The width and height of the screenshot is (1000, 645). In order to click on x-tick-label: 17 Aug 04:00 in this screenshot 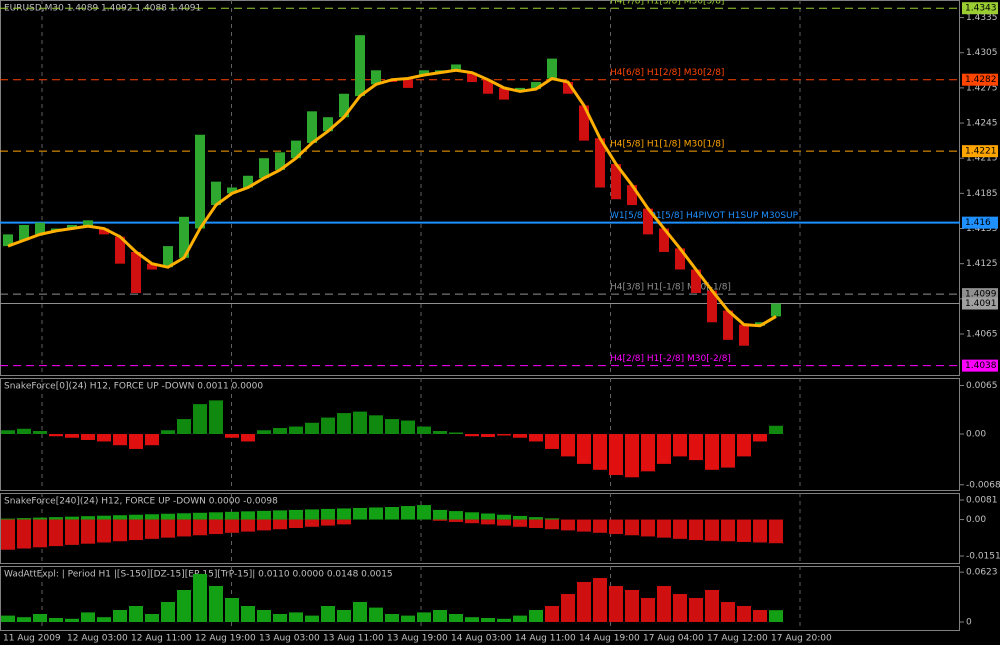, I will do `click(673, 639)`.